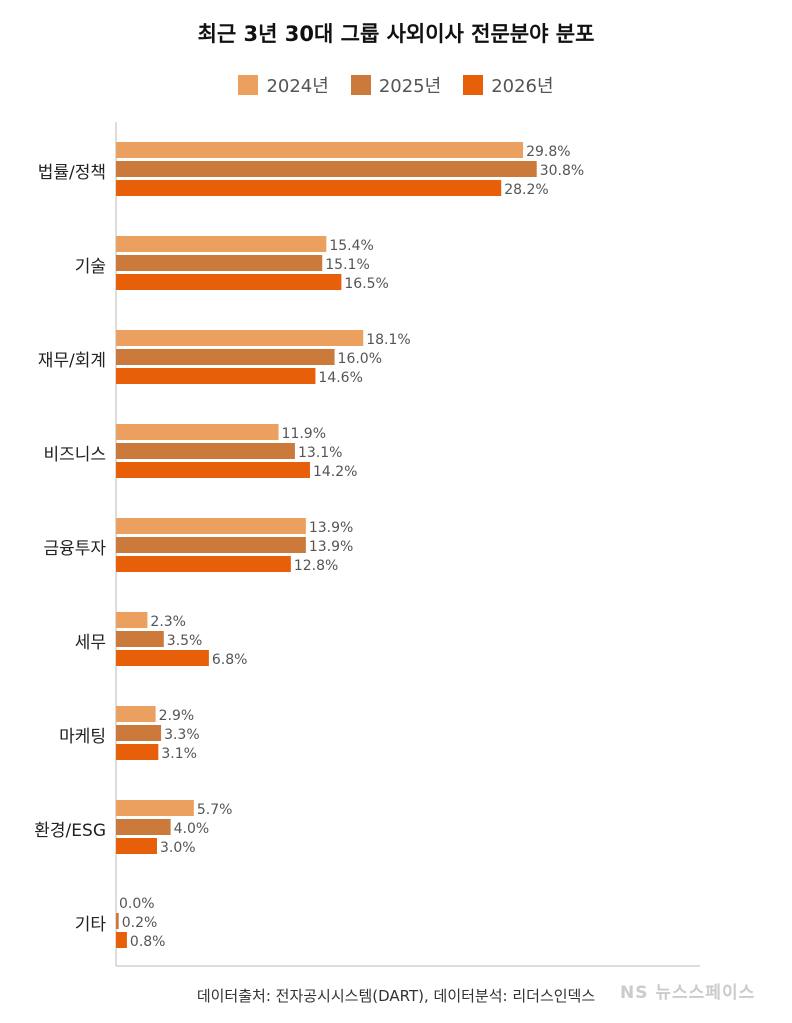  What do you see at coordinates (340, 378) in the screenshot?
I see `data-label: 14.6%` at bounding box center [340, 378].